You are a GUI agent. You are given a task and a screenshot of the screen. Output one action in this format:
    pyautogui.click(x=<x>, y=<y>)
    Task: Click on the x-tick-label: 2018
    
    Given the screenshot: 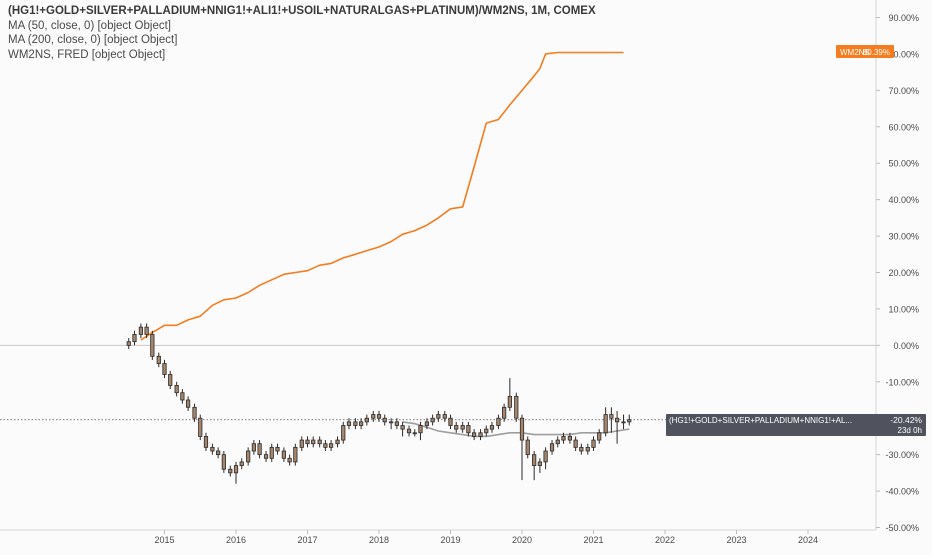 What is the action you would take?
    pyautogui.click(x=379, y=540)
    